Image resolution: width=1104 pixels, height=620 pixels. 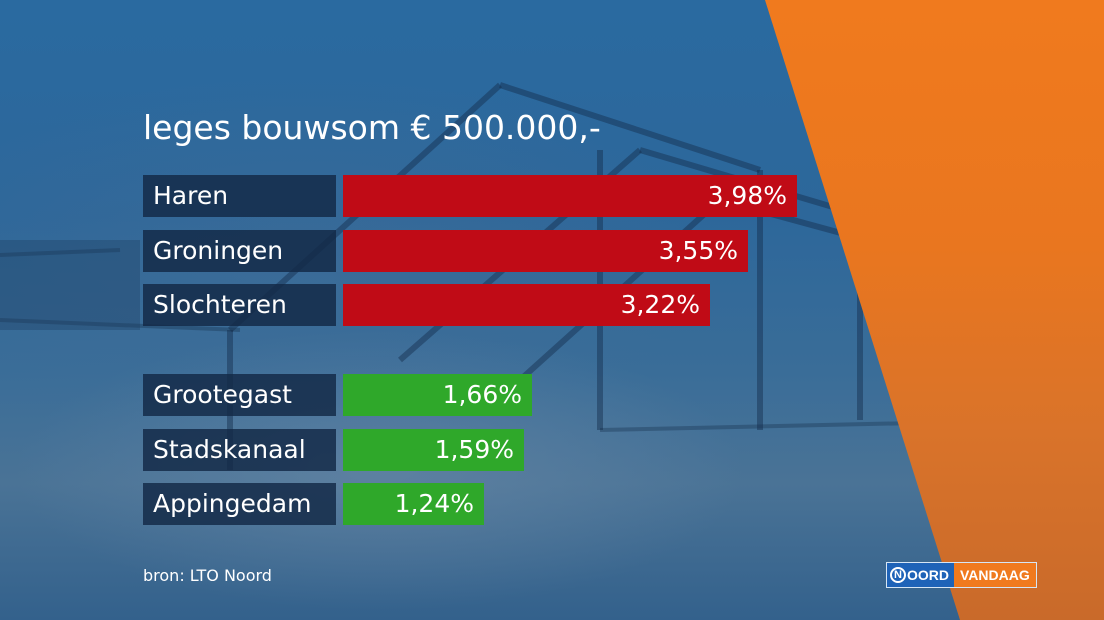 I want to click on logo-noord: N OORD, so click(x=920, y=575).